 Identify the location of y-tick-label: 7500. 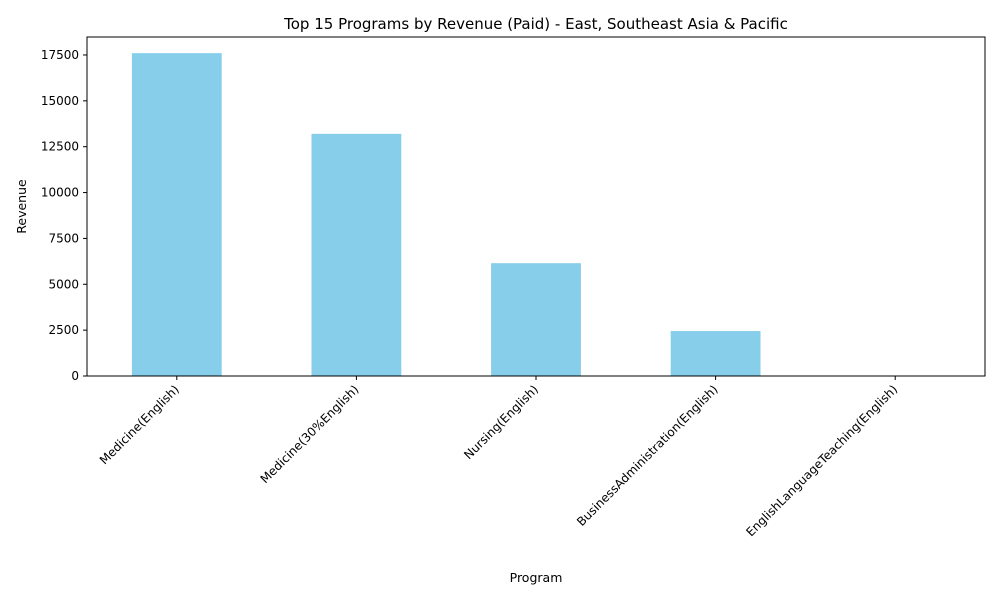
(63, 238).